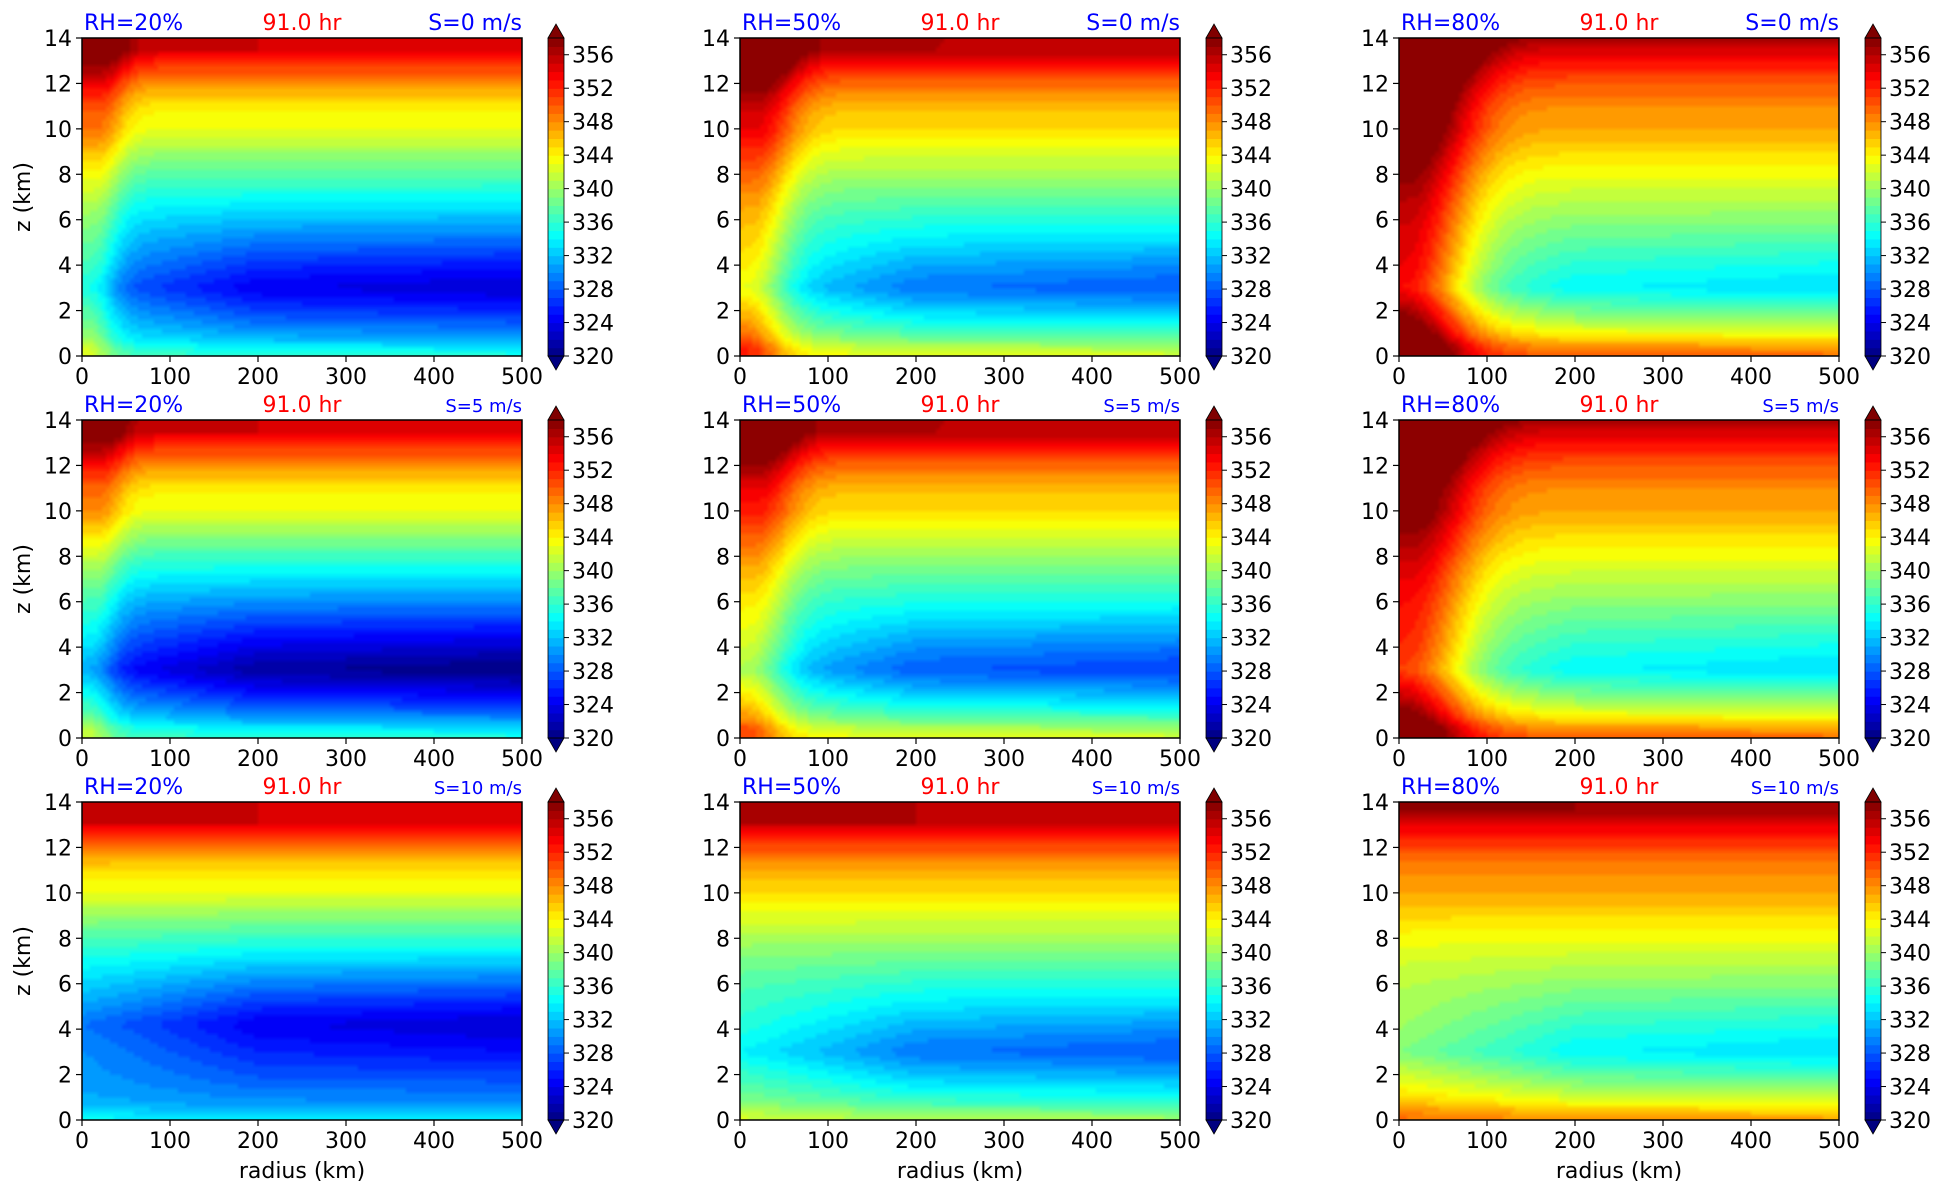 The width and height of the screenshot is (1940, 1192). What do you see at coordinates (791, 23) in the screenshot?
I see `rh-label: RH=50%` at bounding box center [791, 23].